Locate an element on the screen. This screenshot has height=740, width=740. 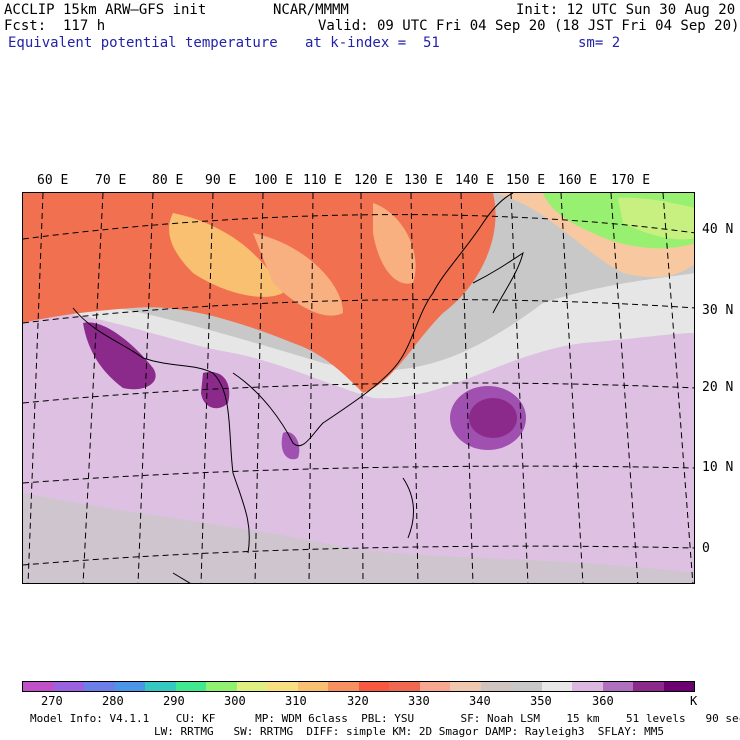
lon-label: 130 E is located at coordinates (424, 180).